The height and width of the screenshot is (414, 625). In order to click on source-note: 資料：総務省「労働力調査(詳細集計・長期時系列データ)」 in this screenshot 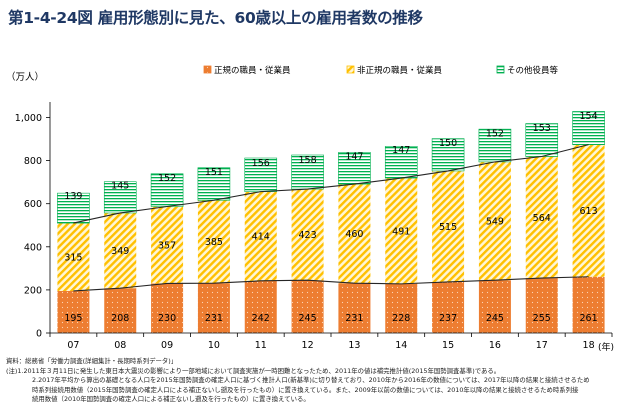, I will do `click(92, 361)`.